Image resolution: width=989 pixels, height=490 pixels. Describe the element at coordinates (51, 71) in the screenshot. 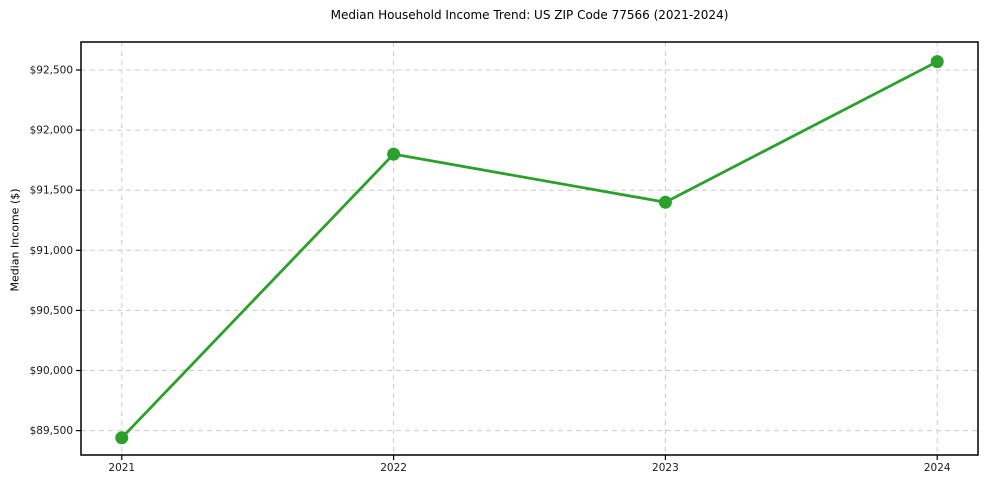

I see `y-tick-label: $92,500` at that location.